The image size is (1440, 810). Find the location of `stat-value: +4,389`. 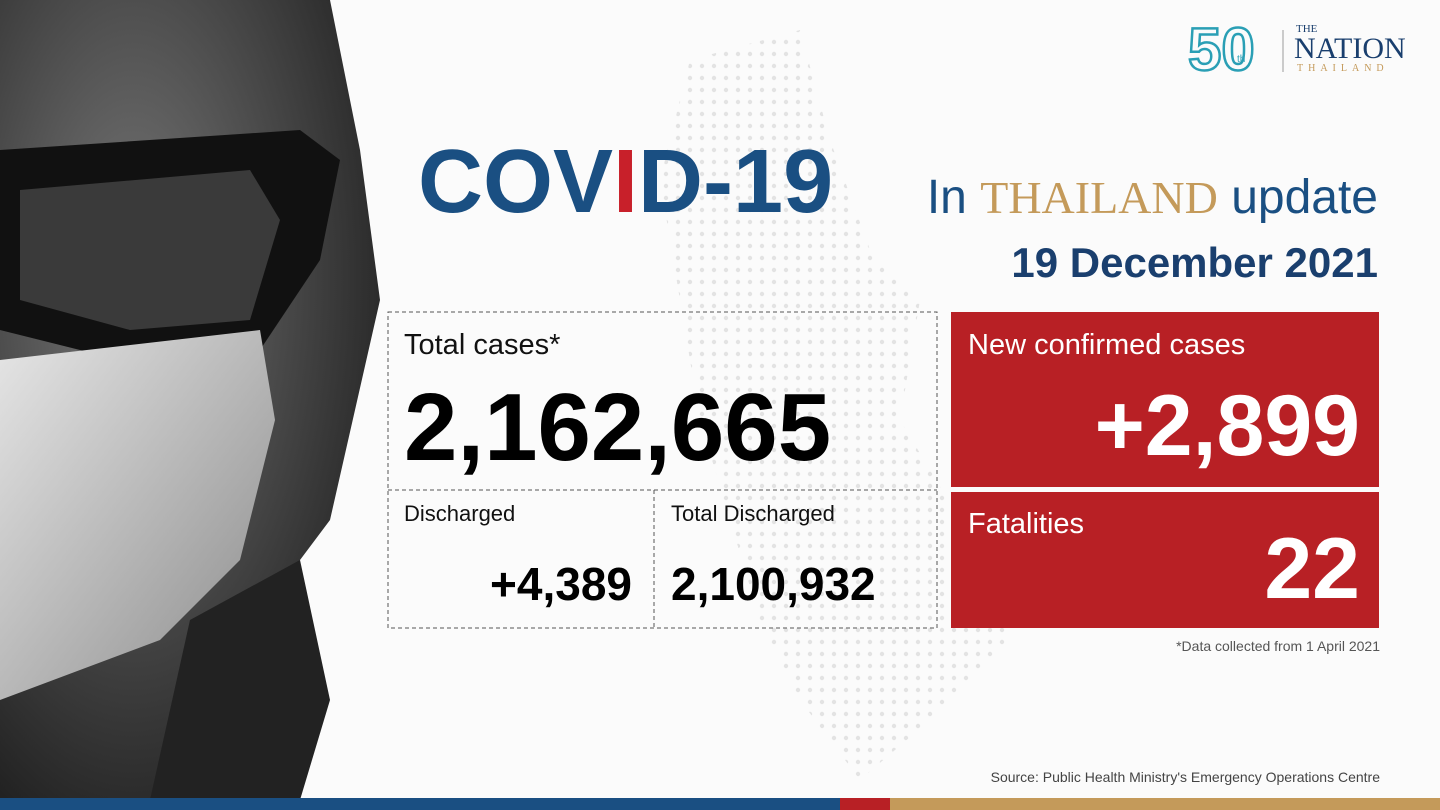

stat-value: +4,389 is located at coordinates (561, 584).